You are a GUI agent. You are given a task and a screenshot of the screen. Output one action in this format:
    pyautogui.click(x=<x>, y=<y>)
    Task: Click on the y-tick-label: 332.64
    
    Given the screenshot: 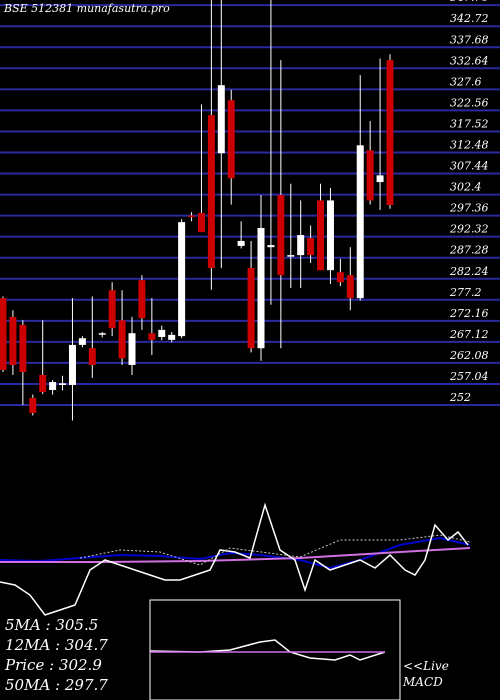 What is the action you would take?
    pyautogui.click(x=469, y=60)
    